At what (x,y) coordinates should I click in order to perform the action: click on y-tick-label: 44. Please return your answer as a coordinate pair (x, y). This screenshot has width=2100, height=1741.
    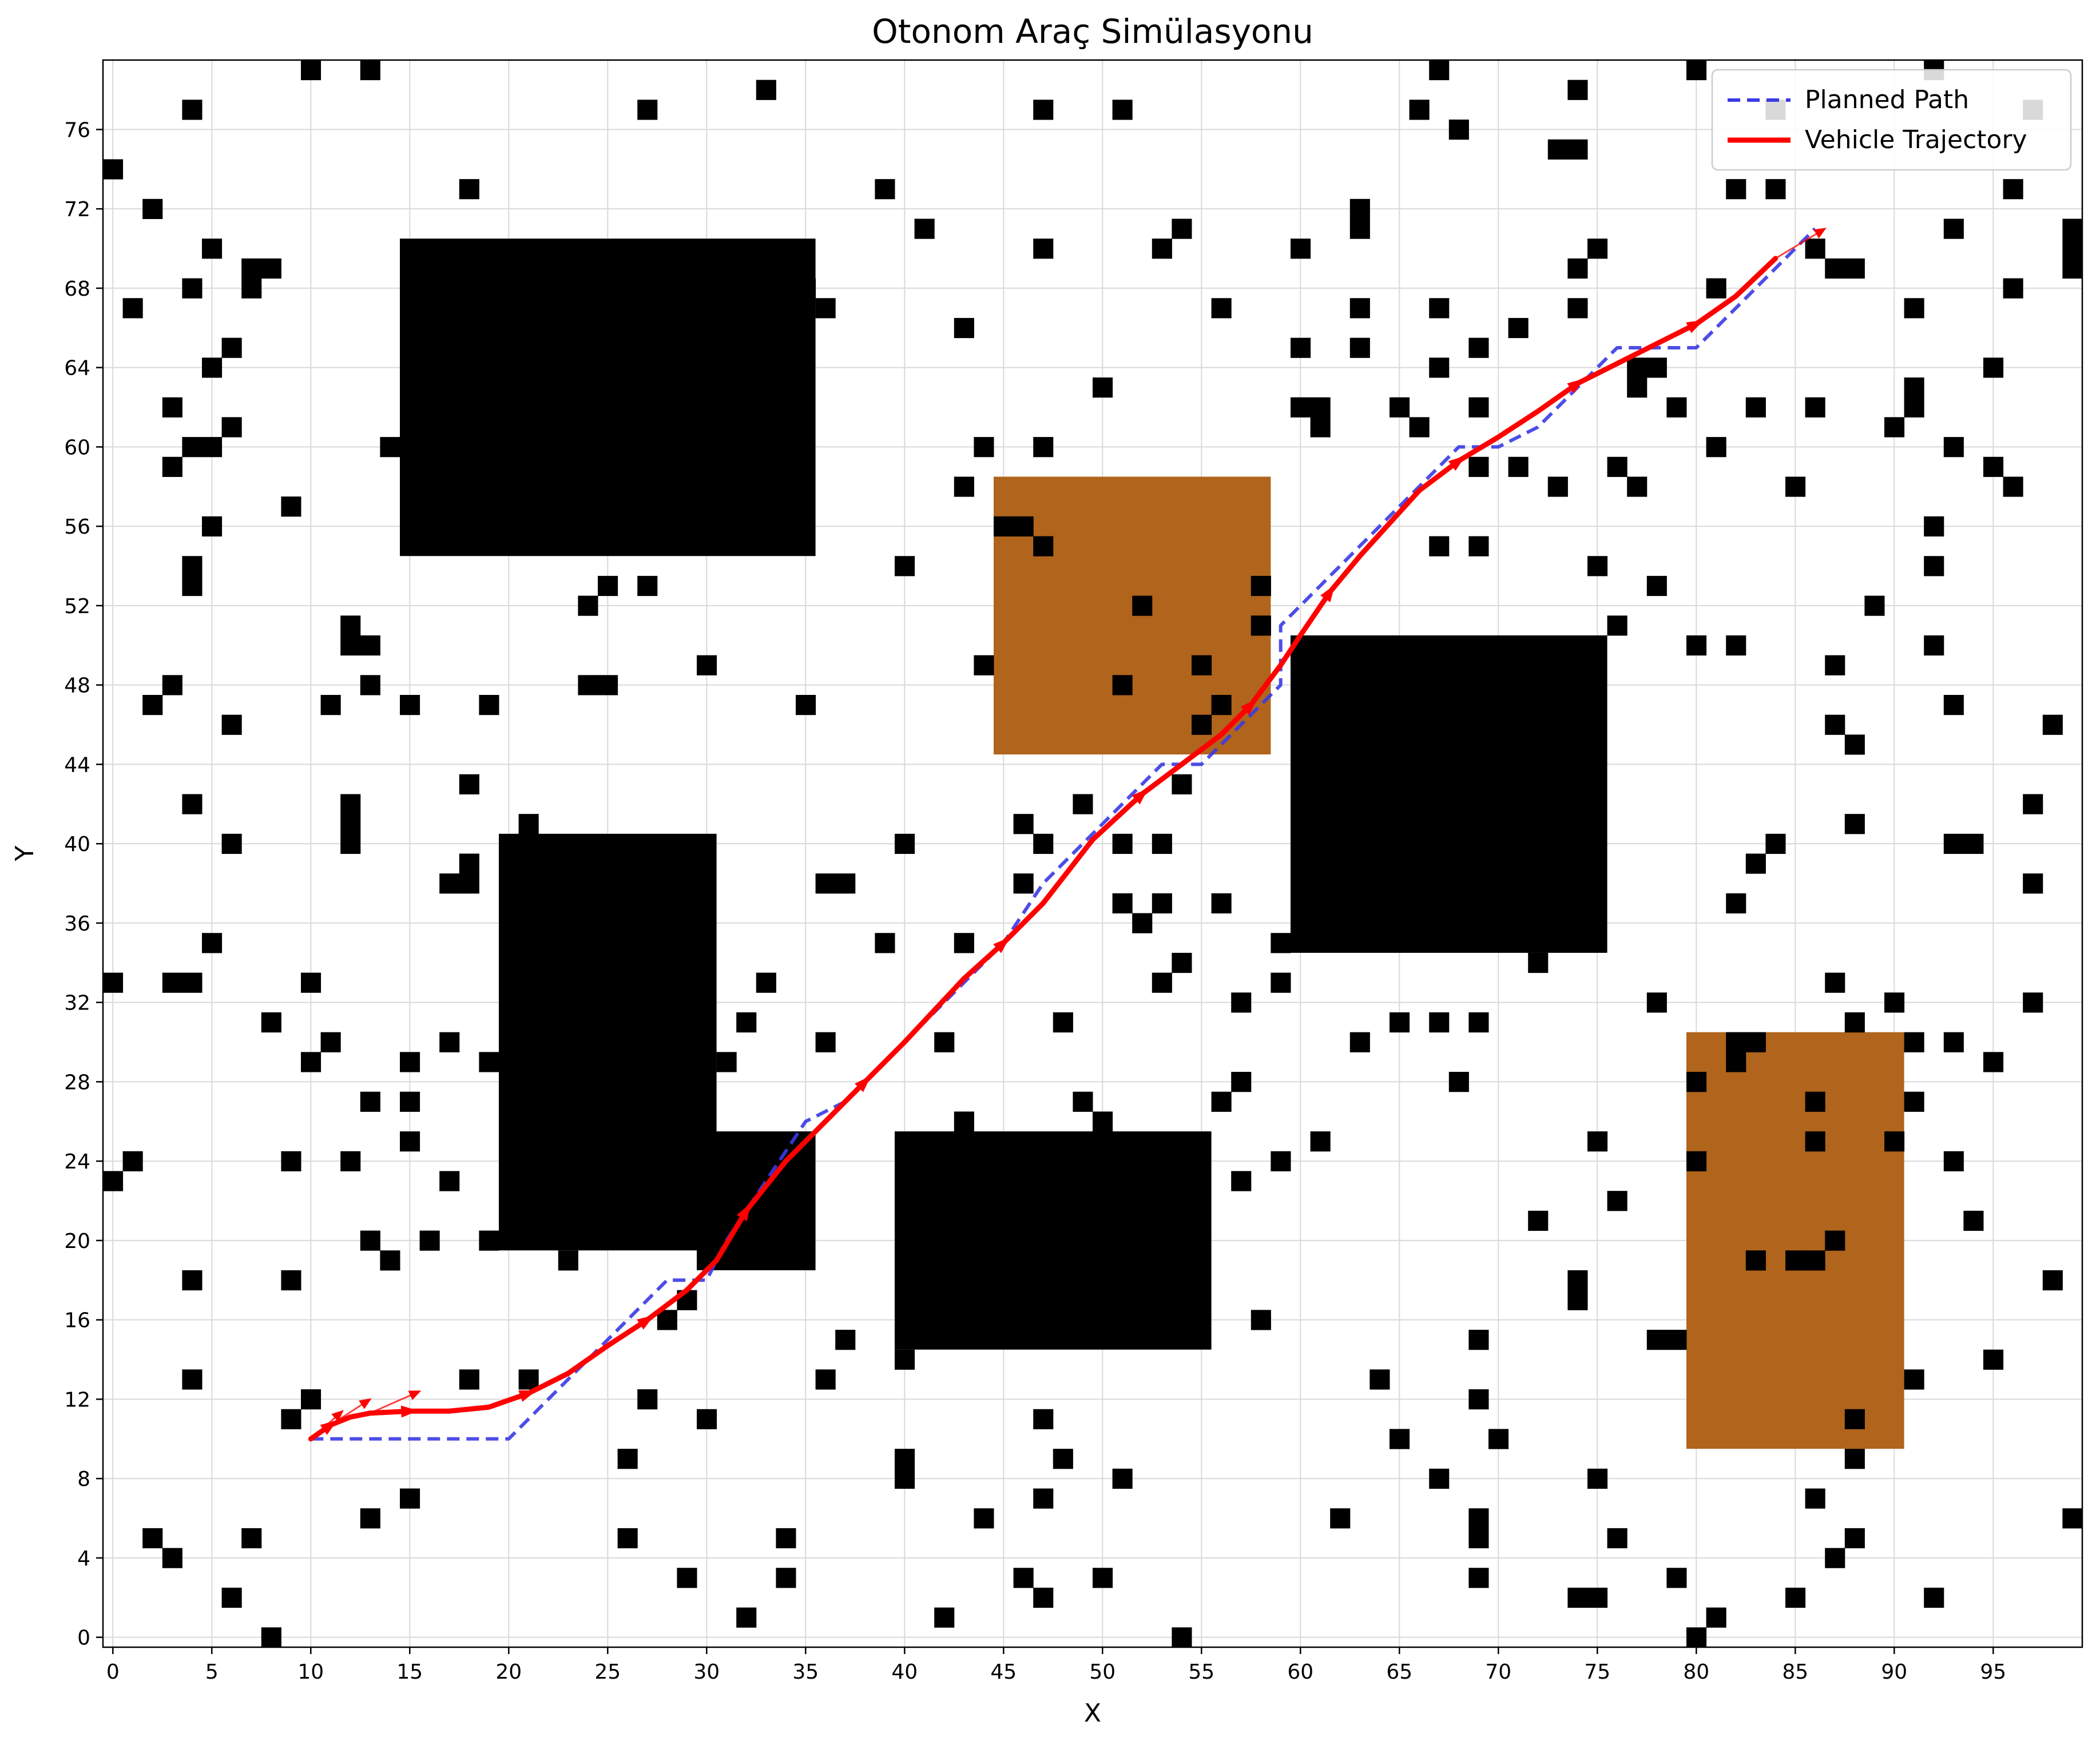
    Looking at the image, I should click on (77, 765).